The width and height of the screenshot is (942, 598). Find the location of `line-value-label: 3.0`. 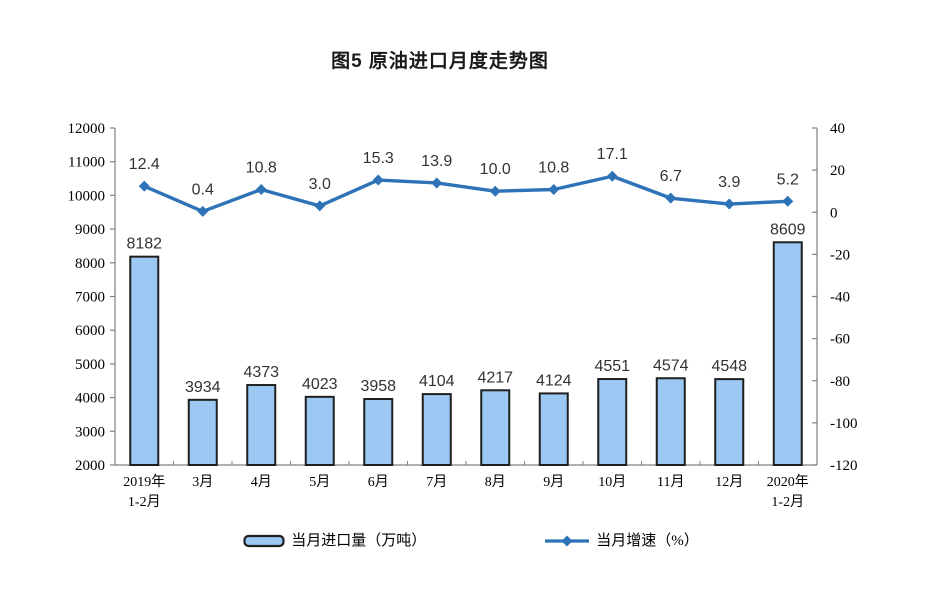

line-value-label: 3.0 is located at coordinates (320, 184).